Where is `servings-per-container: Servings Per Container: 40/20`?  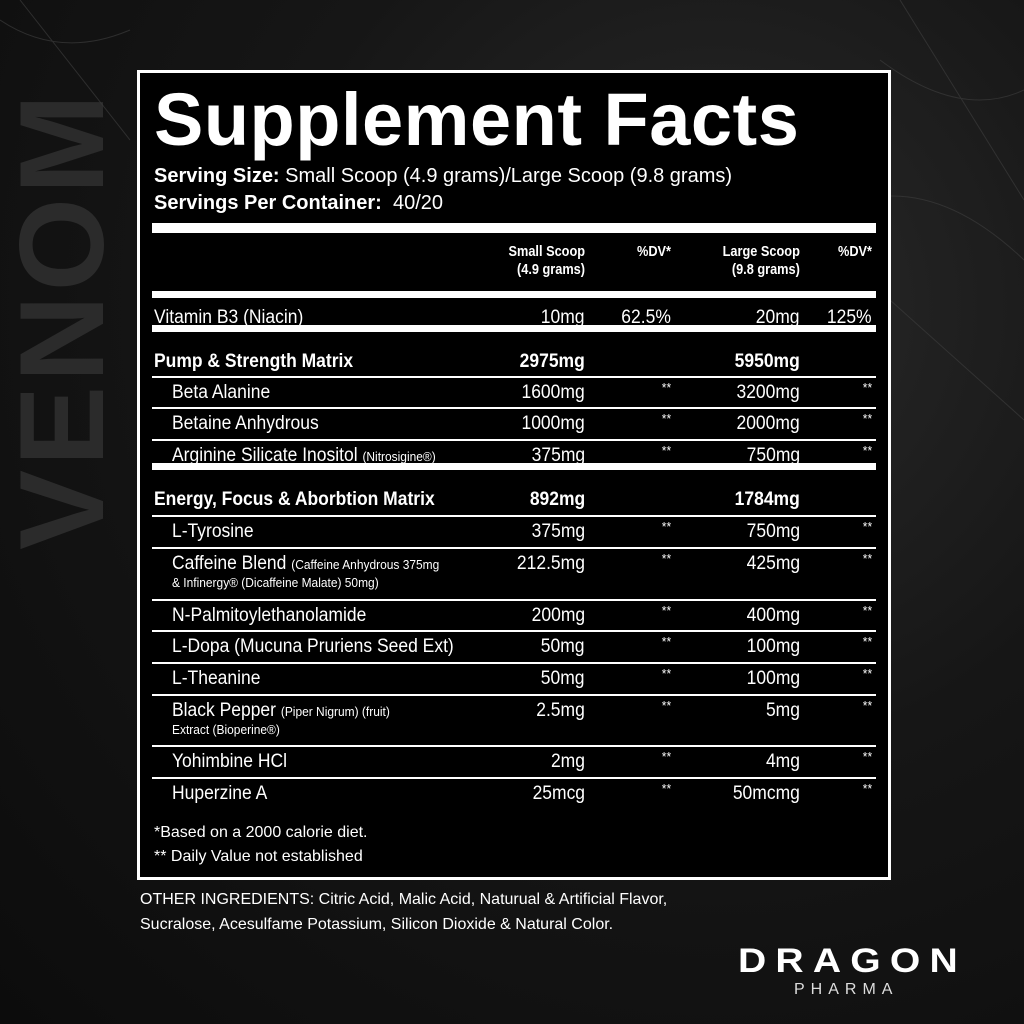 servings-per-container: Servings Per Container: 40/20 is located at coordinates (298, 203).